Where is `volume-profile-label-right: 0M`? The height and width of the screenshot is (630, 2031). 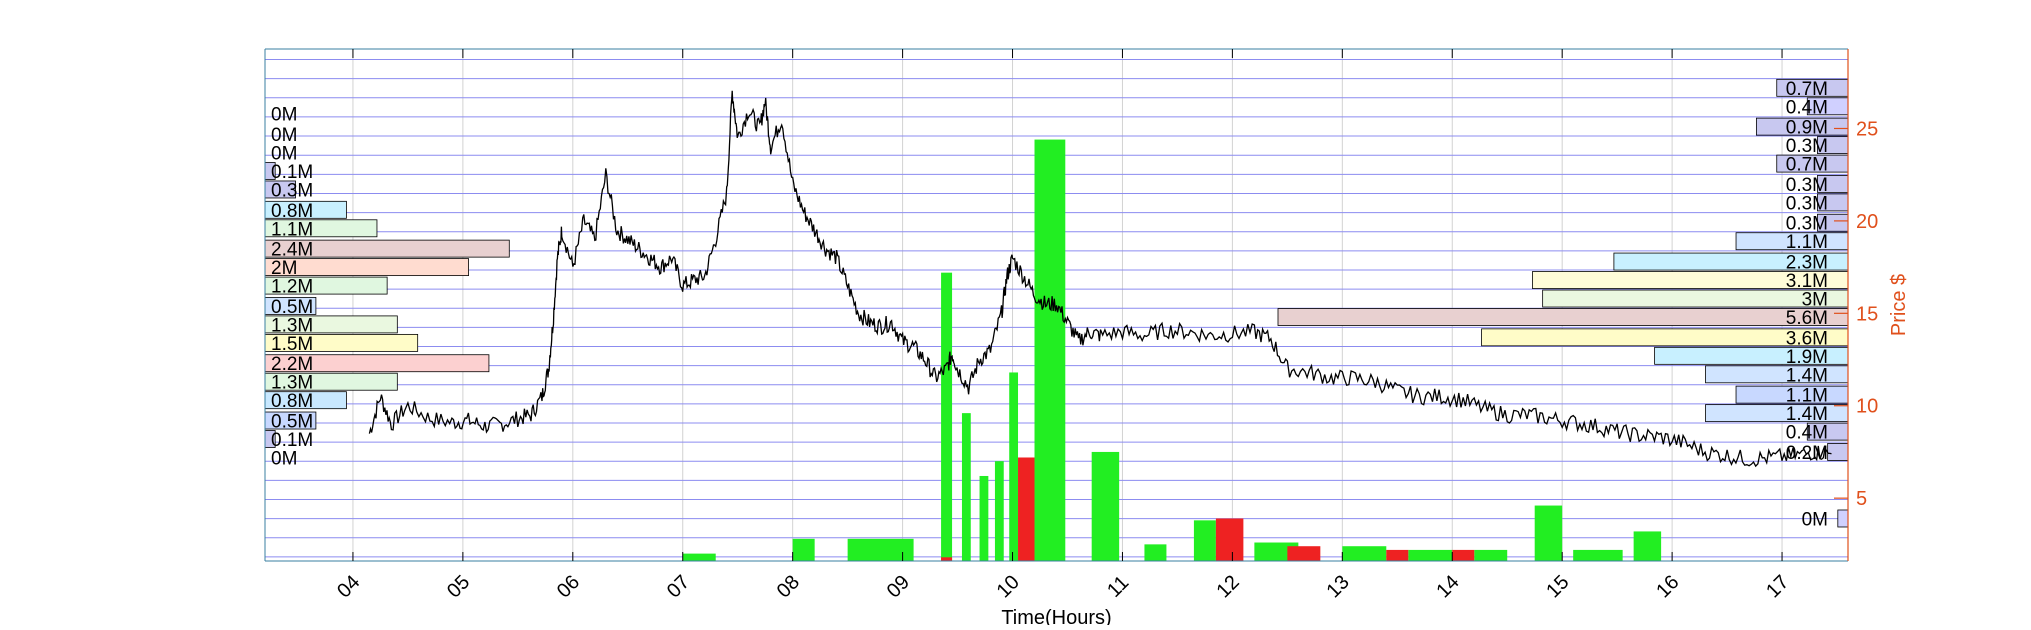 volume-profile-label-right: 0M is located at coordinates (1815, 519).